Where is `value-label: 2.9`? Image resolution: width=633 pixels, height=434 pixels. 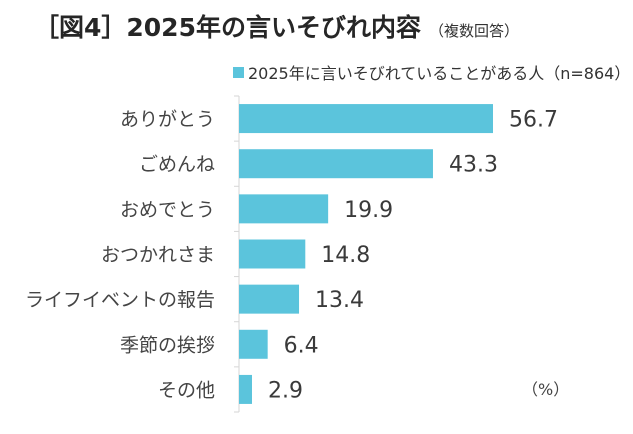
value-label: 2.9 is located at coordinates (285, 390).